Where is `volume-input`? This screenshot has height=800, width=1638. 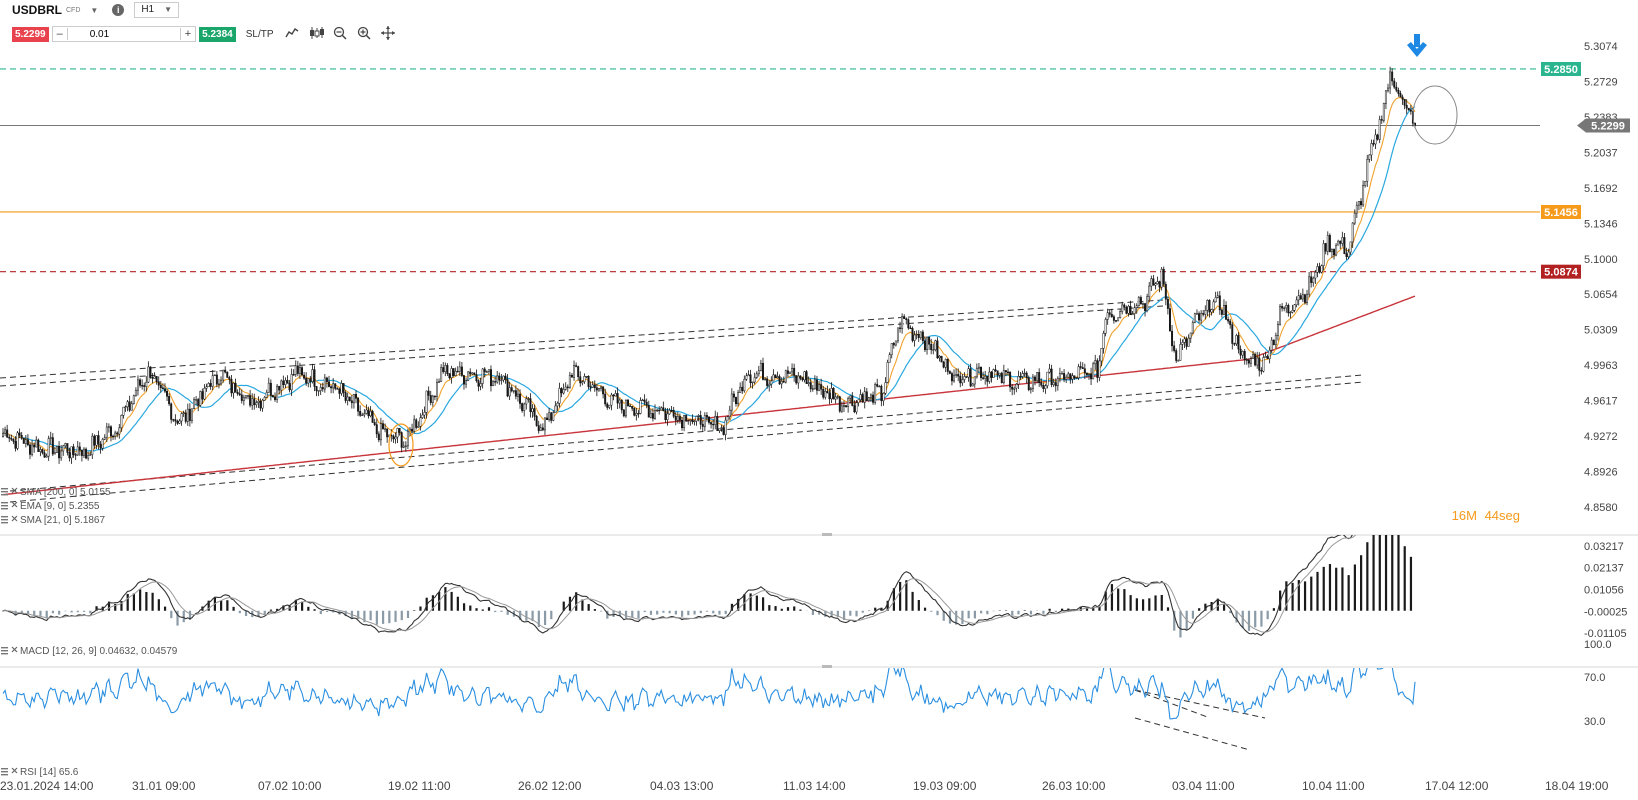
volume-input is located at coordinates (123, 34).